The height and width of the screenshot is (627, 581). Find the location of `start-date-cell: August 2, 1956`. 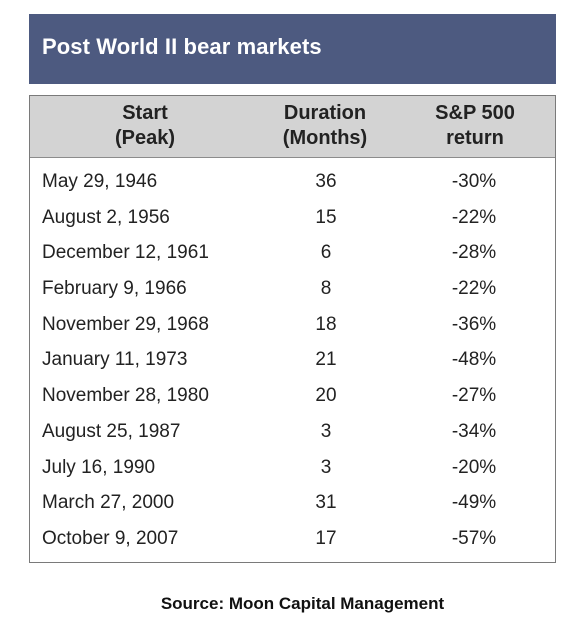

start-date-cell: August 2, 1956 is located at coordinates (106, 217).